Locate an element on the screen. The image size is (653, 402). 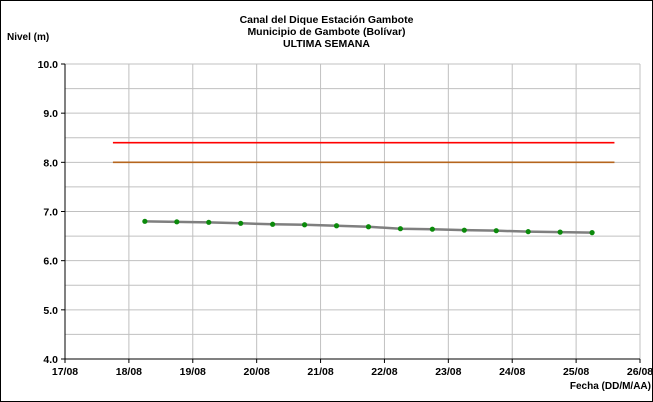
y-tick-label: 4.0 is located at coordinates (50, 360).